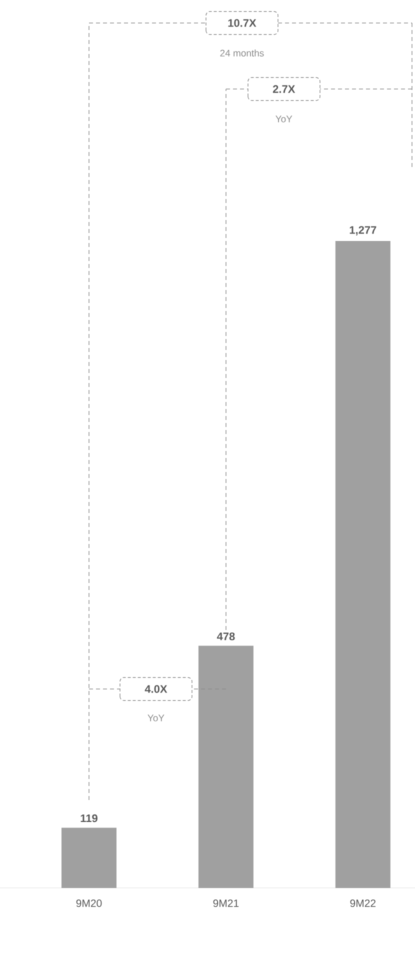  What do you see at coordinates (242, 23) in the screenshot?
I see `text: 10.7X` at bounding box center [242, 23].